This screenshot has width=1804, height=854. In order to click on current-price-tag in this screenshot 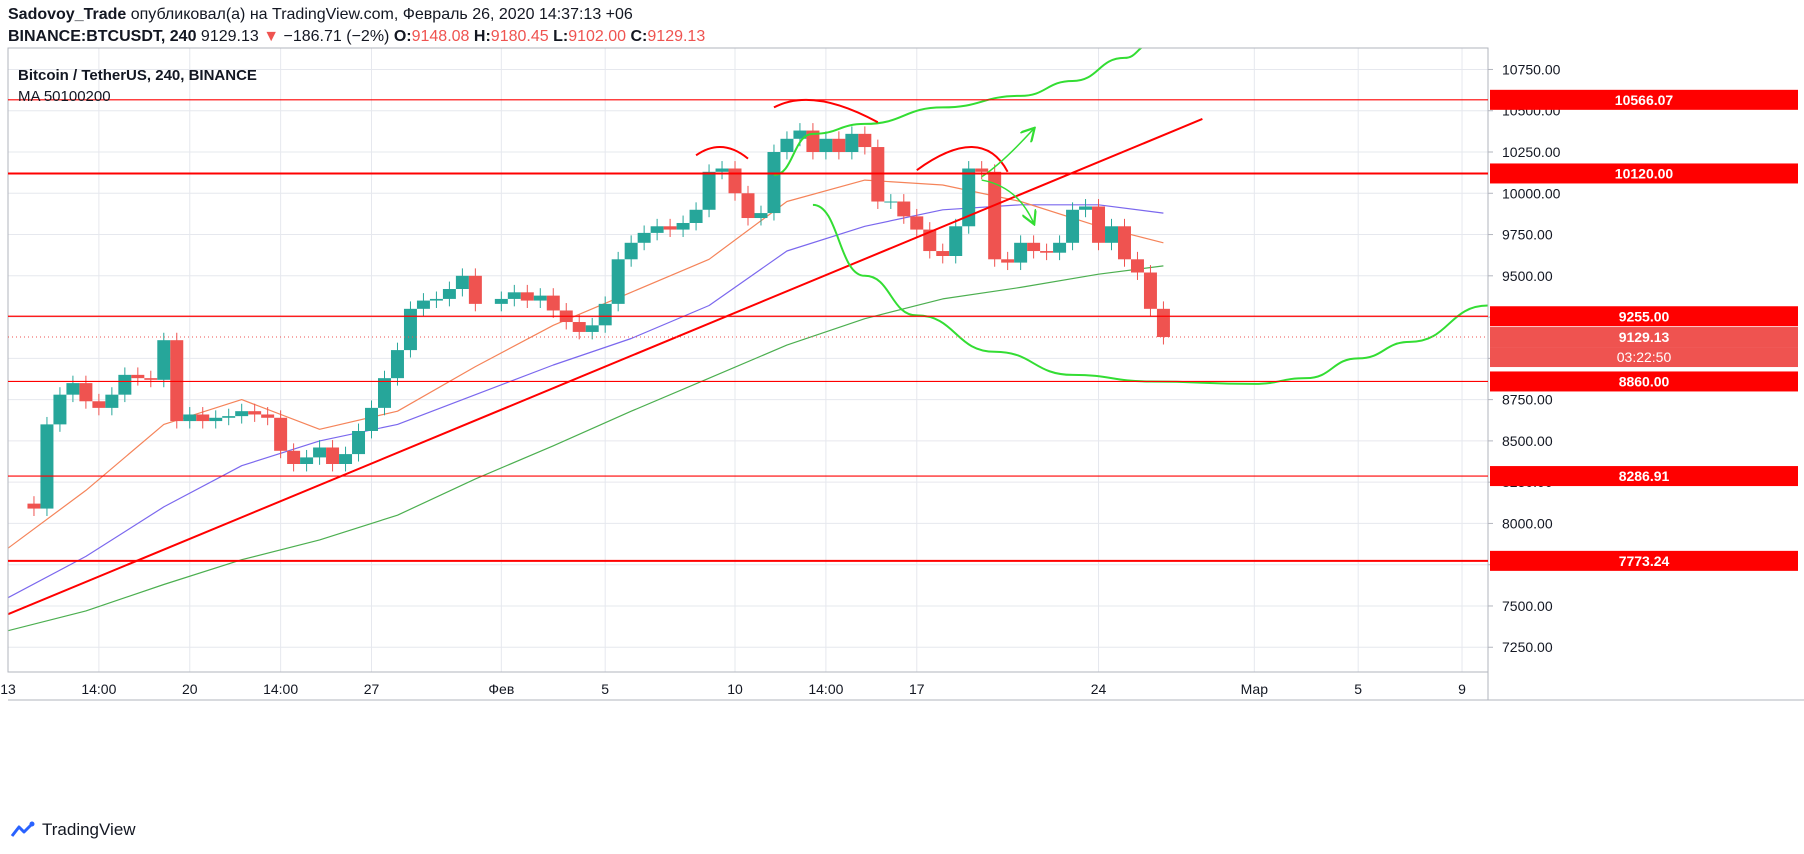, I will do `click(1644, 337)`.